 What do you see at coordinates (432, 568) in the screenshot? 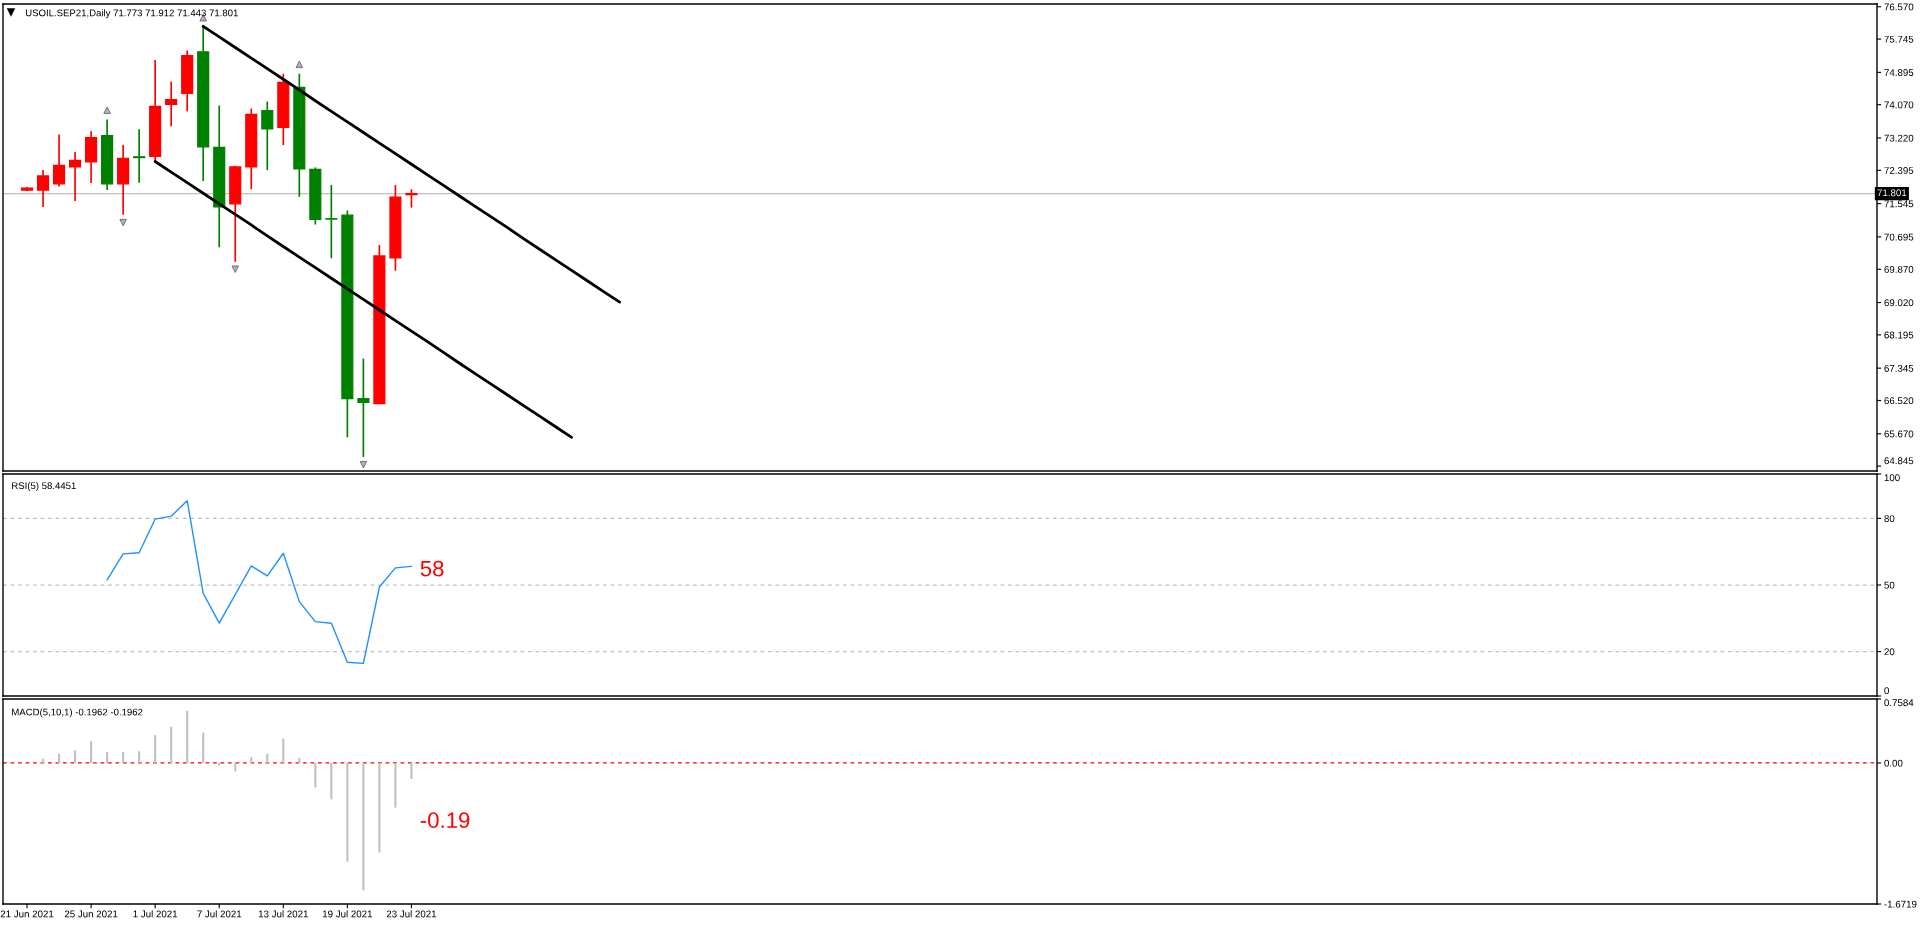
I see `annotation: 58` at bounding box center [432, 568].